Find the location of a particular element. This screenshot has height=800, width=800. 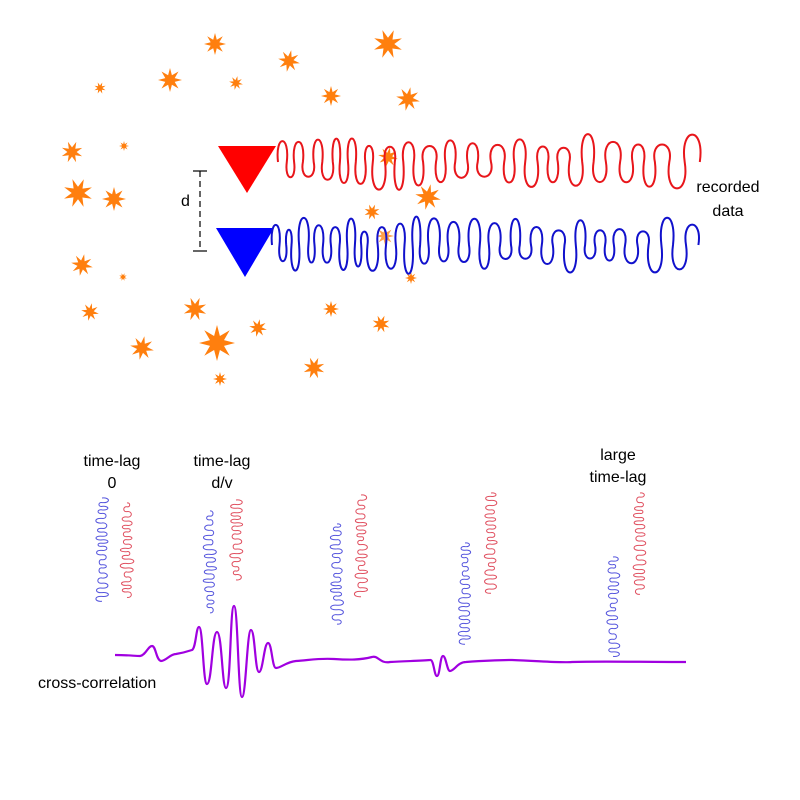

lag-zero-label-line1: time-lag is located at coordinates (112, 461).